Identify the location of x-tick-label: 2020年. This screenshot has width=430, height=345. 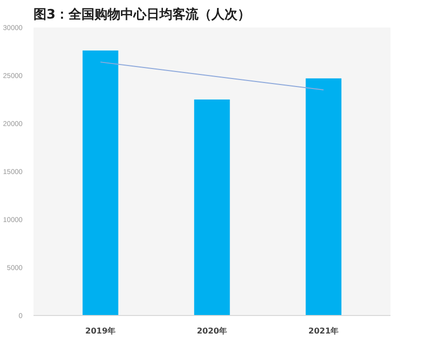
(212, 331).